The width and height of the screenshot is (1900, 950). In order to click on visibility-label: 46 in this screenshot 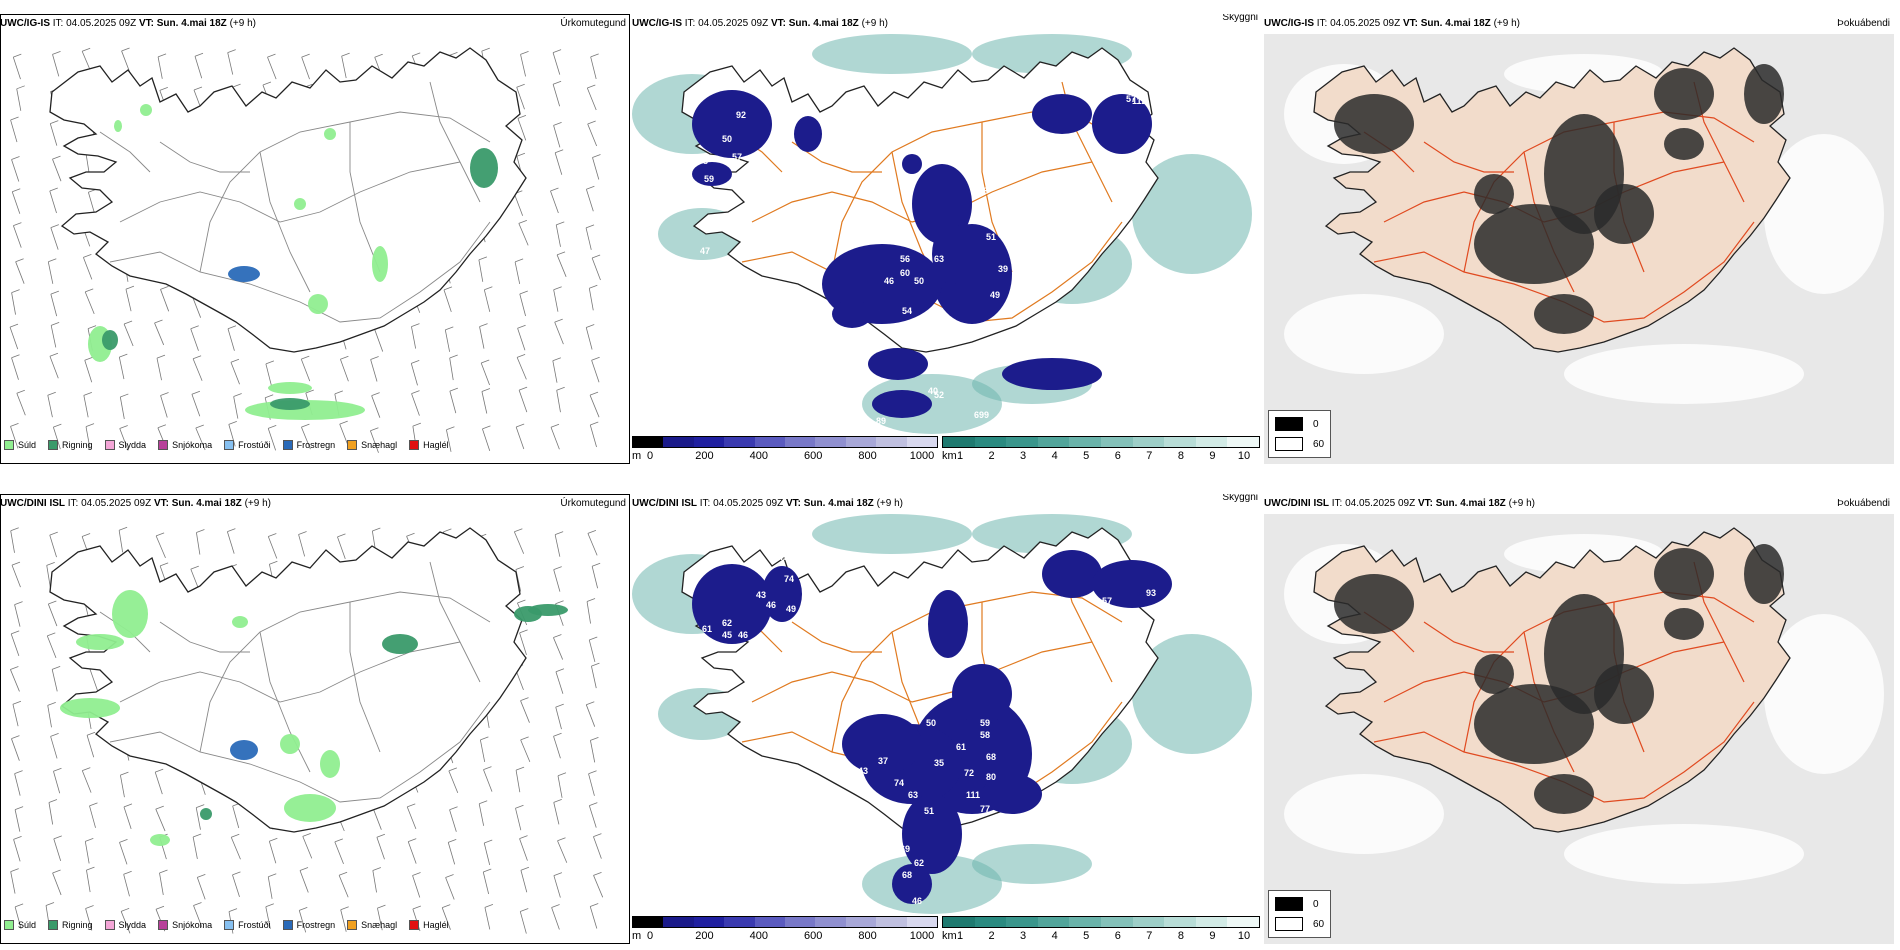, I will do `click(745, 701)`.